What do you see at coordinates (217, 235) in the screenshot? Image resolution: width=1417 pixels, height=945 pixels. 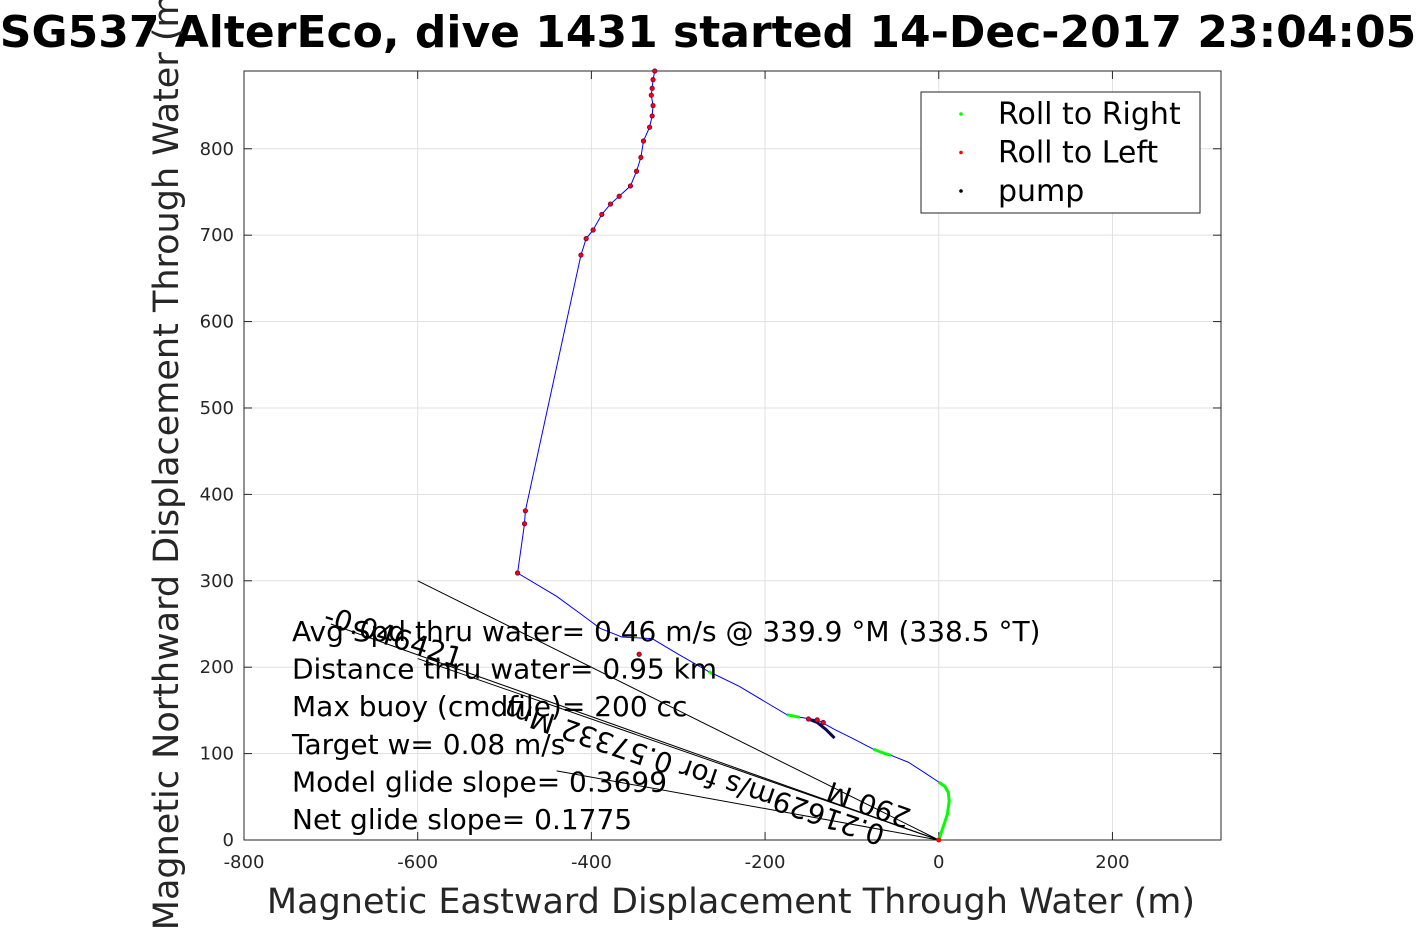 I see `y-tick-label: 700` at bounding box center [217, 235].